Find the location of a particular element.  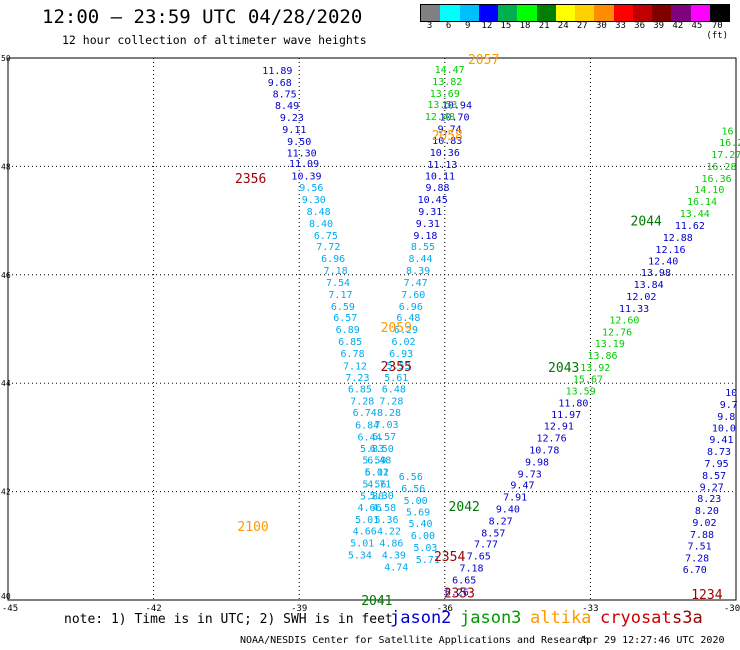

wave-height-label: 8.23 is located at coordinates (709, 499).